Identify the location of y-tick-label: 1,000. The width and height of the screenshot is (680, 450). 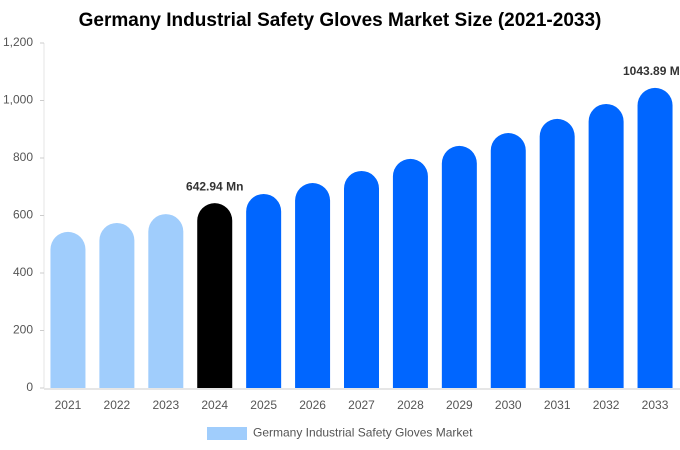
(18, 100).